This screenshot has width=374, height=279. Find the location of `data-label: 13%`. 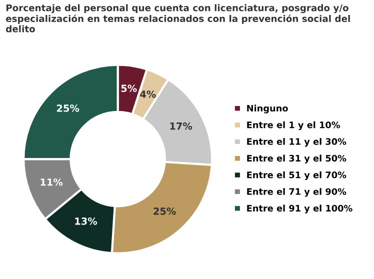

data-label: 13% is located at coordinates (86, 221).